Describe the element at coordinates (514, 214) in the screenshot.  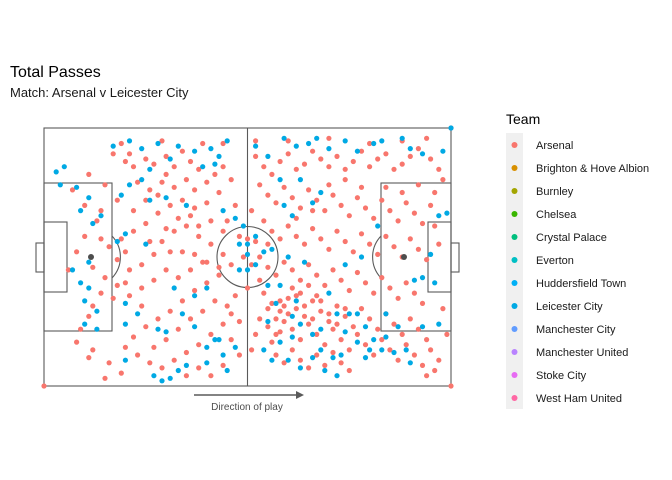
I see `legend-key-chelsea` at that location.